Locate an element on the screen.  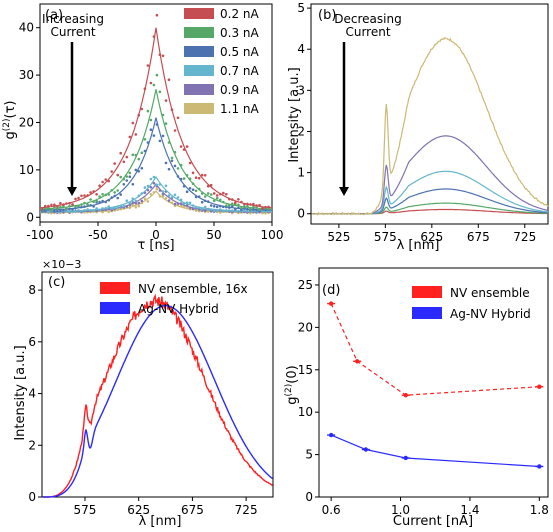
panel-b-annotation-line2: Current is located at coordinates (367, 32).